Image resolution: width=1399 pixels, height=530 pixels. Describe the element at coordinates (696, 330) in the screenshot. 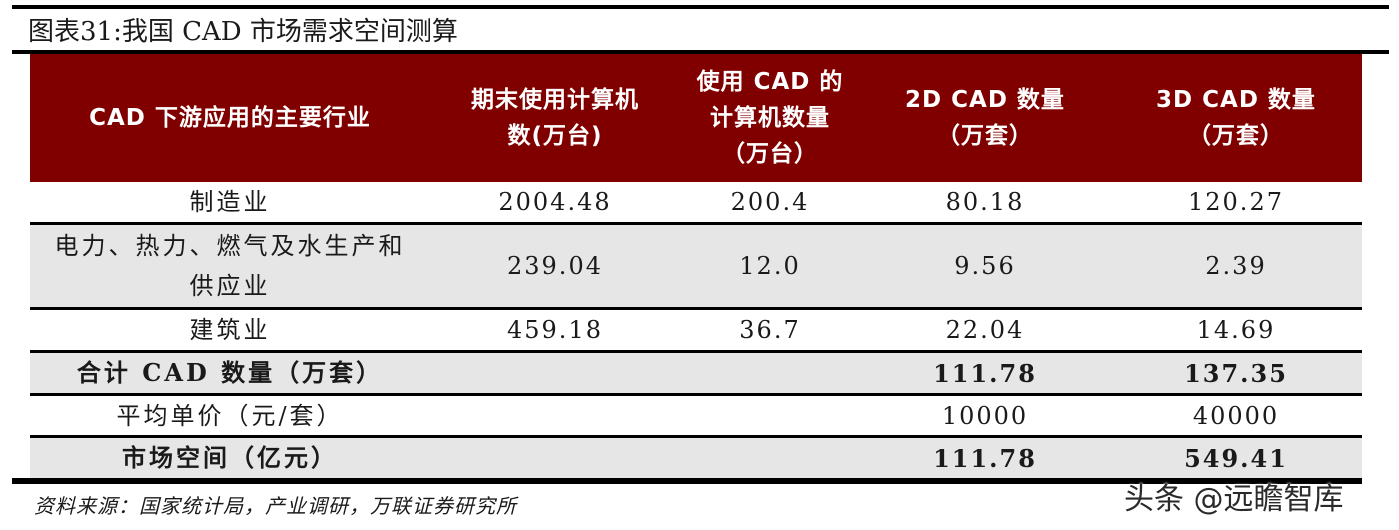

I see `table-row: 建筑业 459.18 36.7 22.04 14.69` at that location.